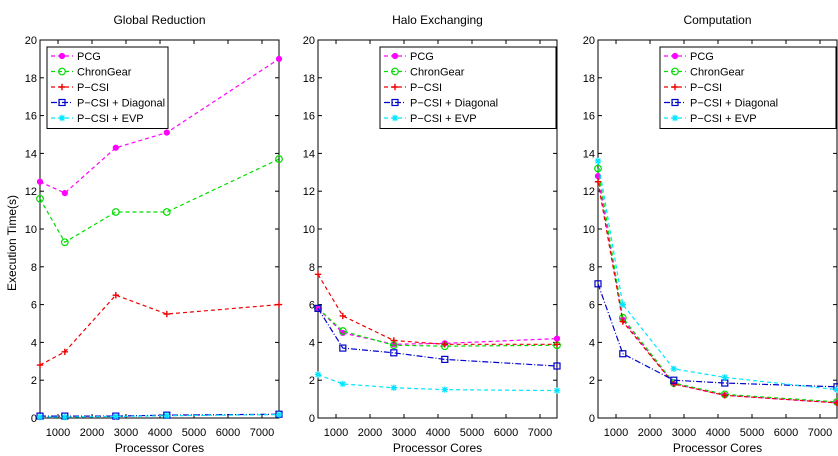 This screenshot has height=456, width=838. Describe the element at coordinates (228, 433) in the screenshot. I see `x-tick-label: 6000` at that location.